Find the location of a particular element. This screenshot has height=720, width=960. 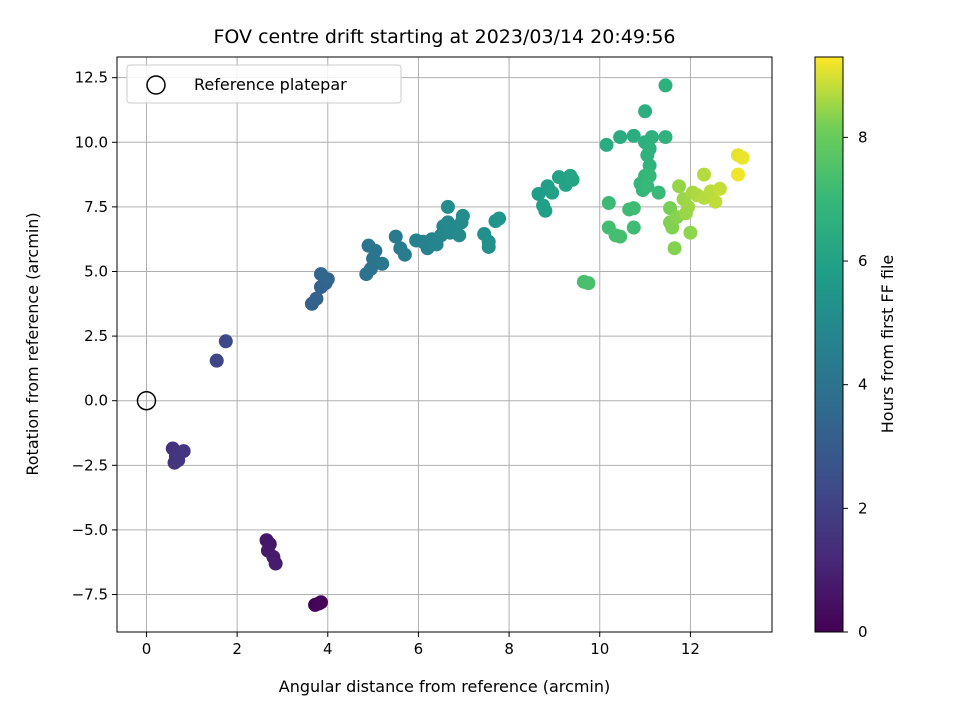

y-tick-label: −2.5 is located at coordinates (90, 465).